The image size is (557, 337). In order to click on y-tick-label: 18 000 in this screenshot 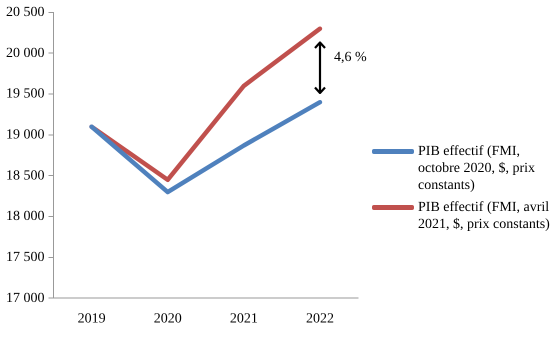, I will do `click(25, 216)`.